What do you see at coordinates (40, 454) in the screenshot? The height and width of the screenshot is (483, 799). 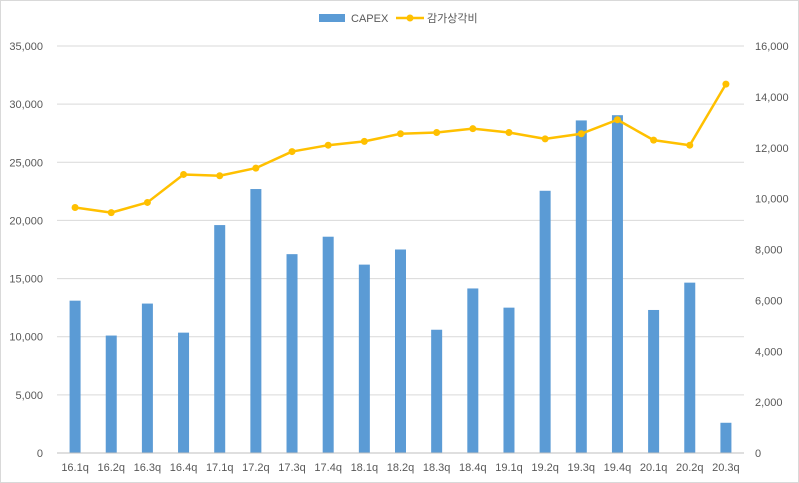 I see `y-left-tick-label: 0` at bounding box center [40, 454].